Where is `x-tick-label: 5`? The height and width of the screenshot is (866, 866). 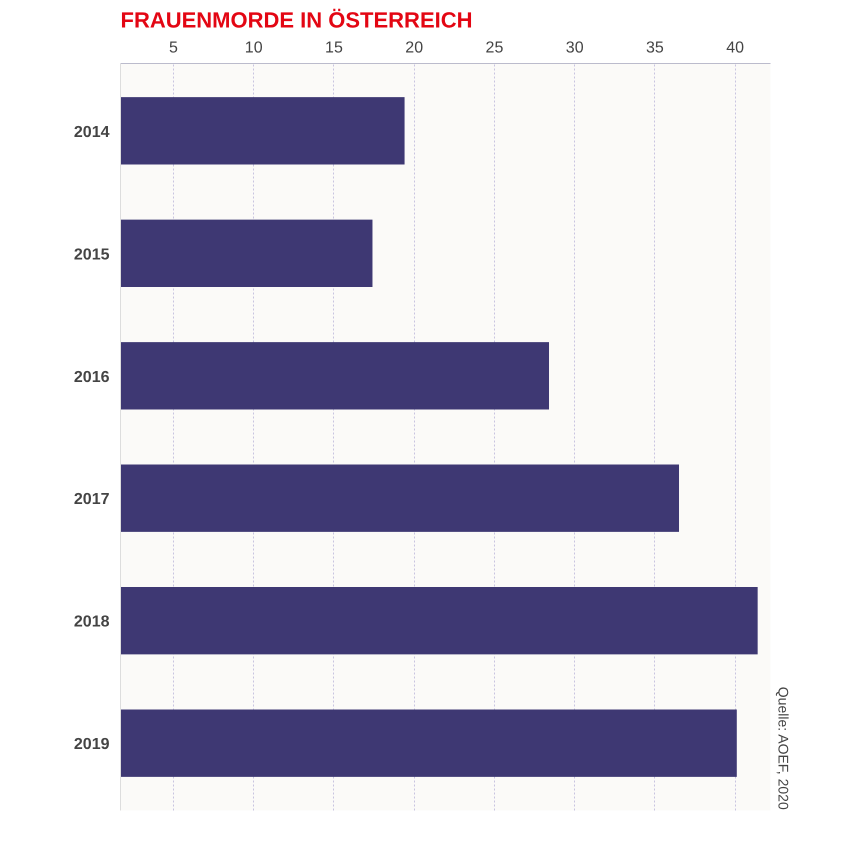
x-tick-label: 5 is located at coordinates (173, 48).